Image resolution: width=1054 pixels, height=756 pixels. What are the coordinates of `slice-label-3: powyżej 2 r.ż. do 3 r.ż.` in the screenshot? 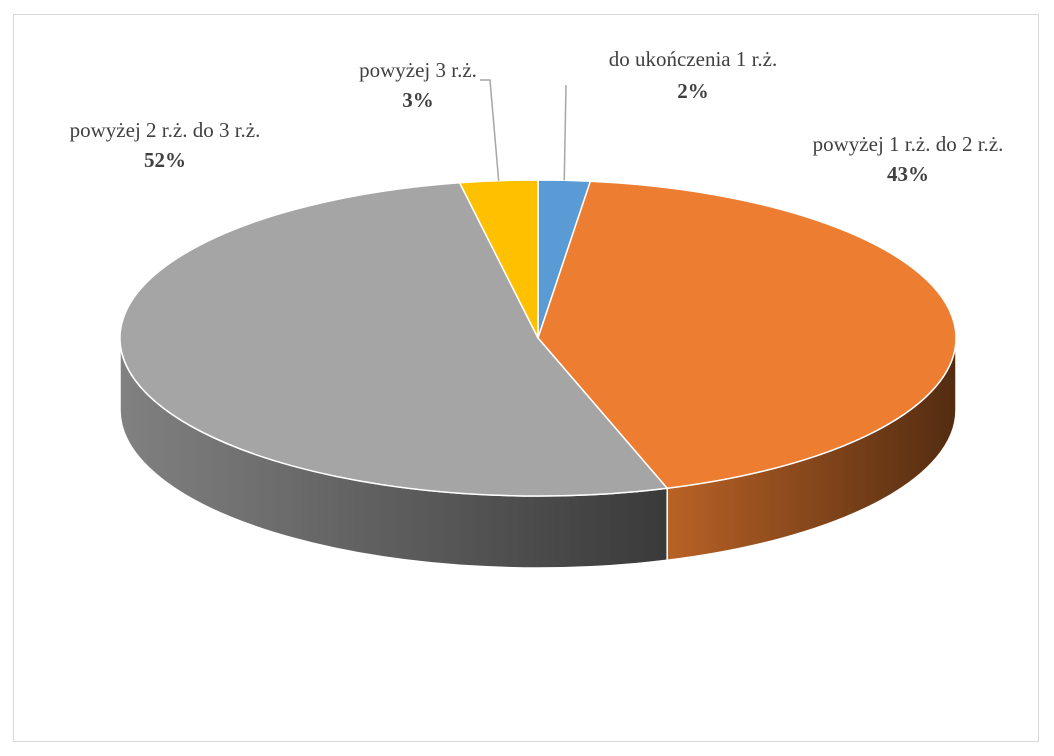 It's located at (165, 130).